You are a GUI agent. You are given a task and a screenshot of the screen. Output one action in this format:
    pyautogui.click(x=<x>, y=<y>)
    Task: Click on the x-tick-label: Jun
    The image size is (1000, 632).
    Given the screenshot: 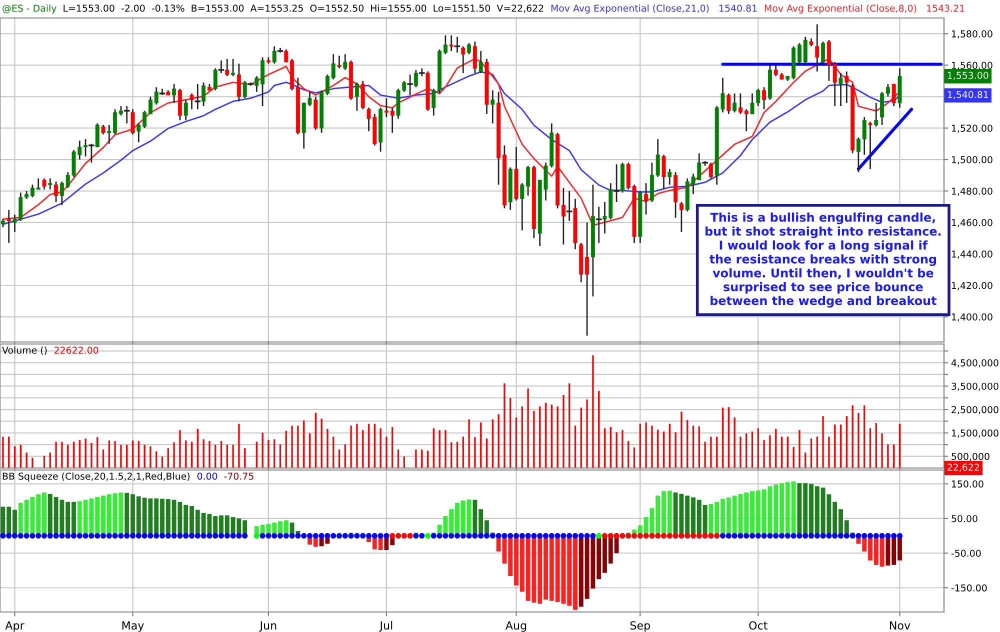 What is the action you would take?
    pyautogui.click(x=267, y=626)
    